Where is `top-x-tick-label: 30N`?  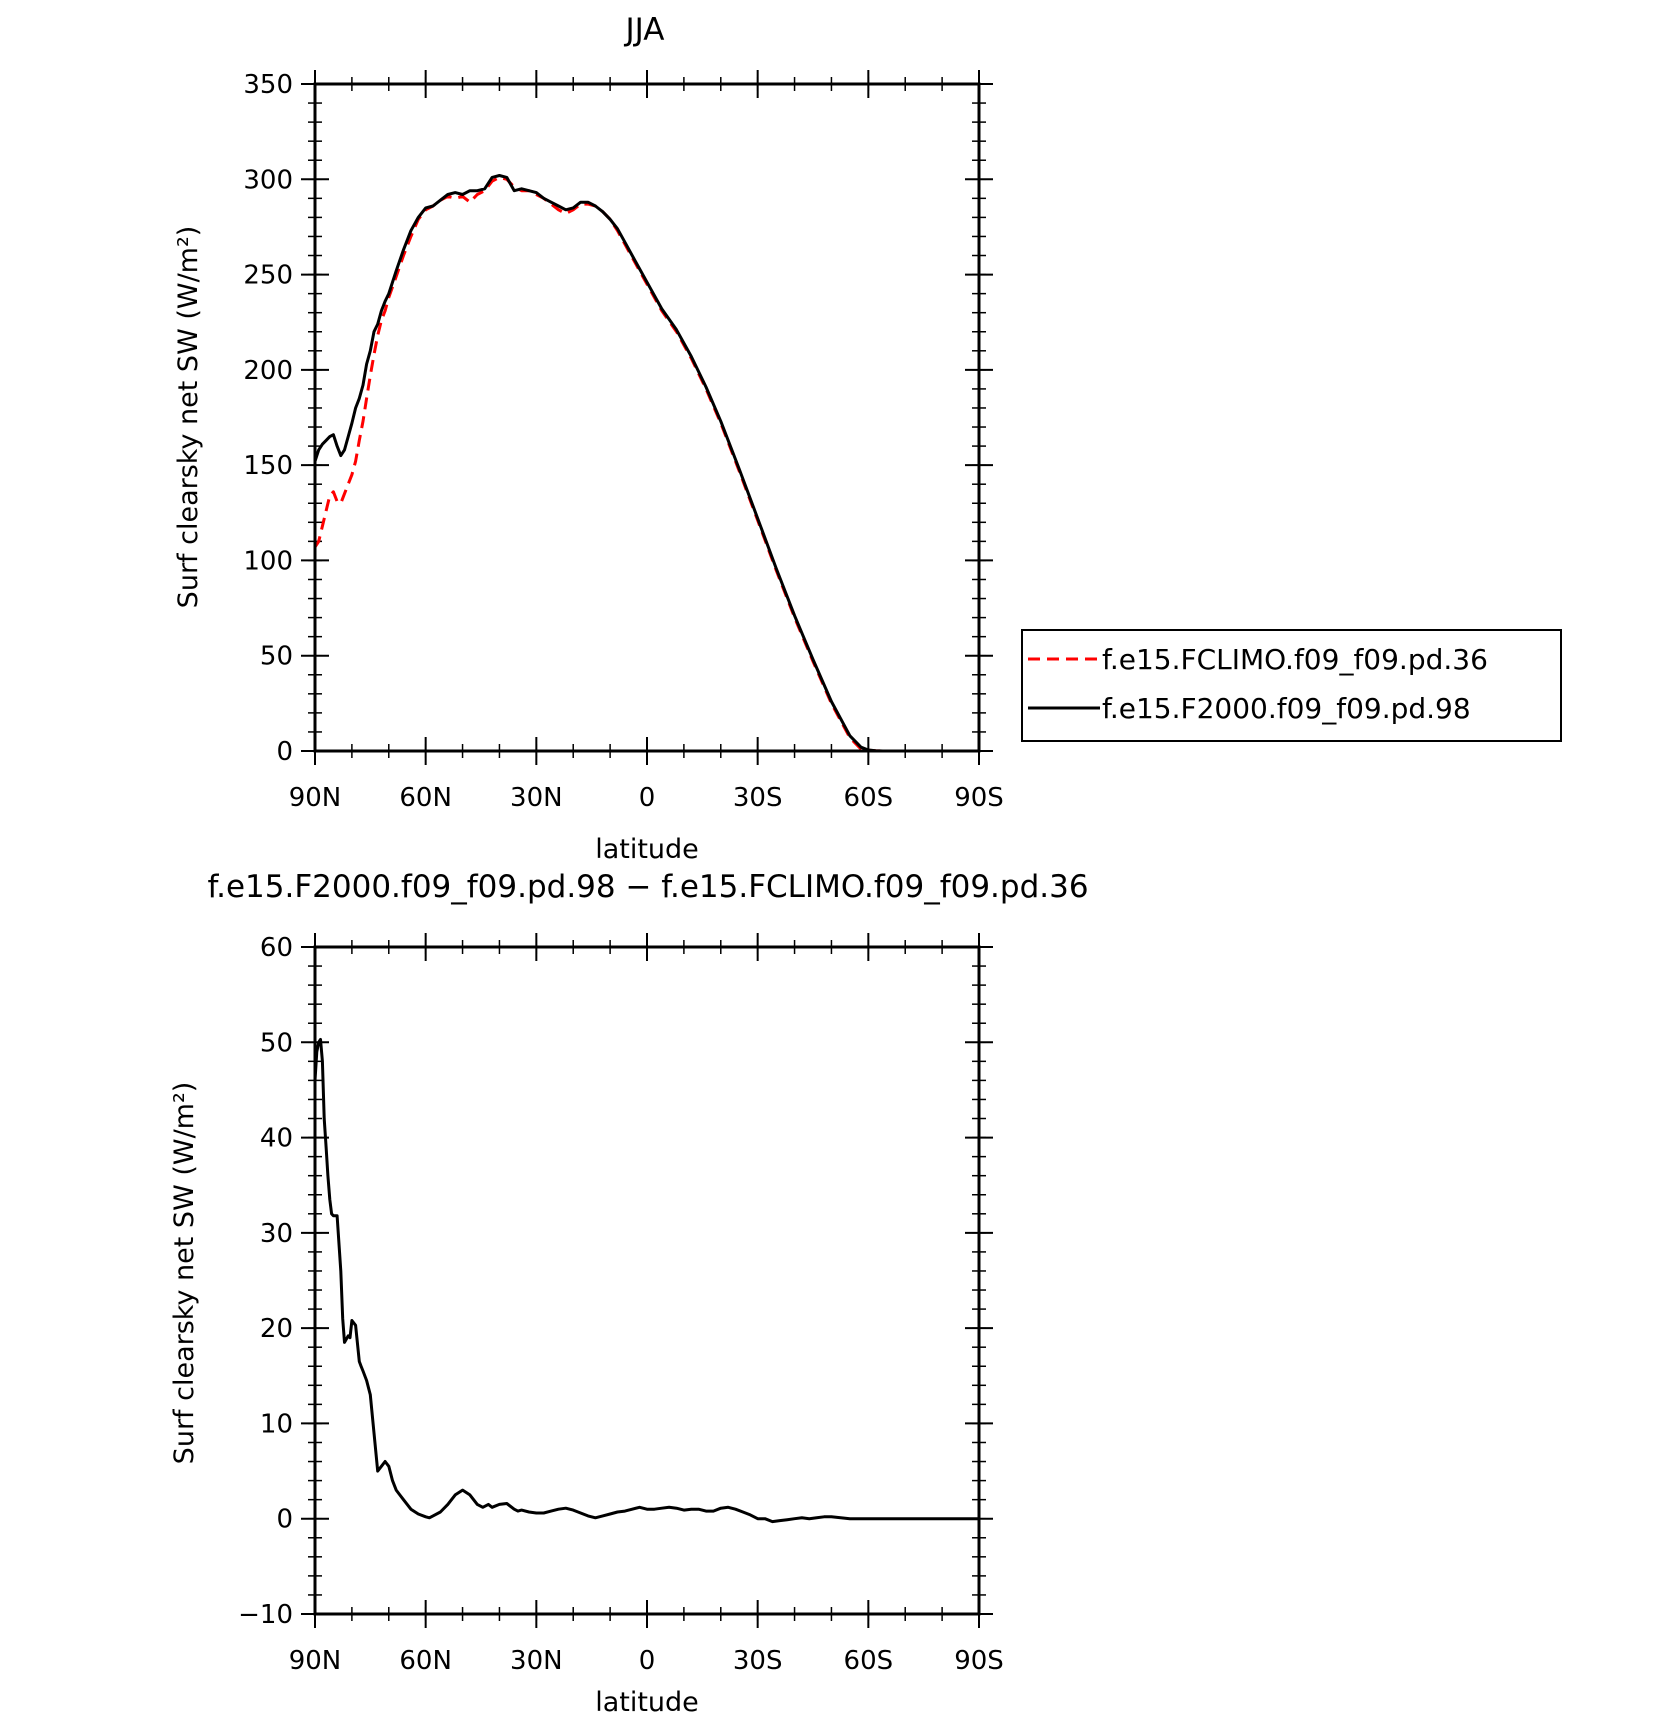
top-x-tick-label: 30N is located at coordinates (536, 798).